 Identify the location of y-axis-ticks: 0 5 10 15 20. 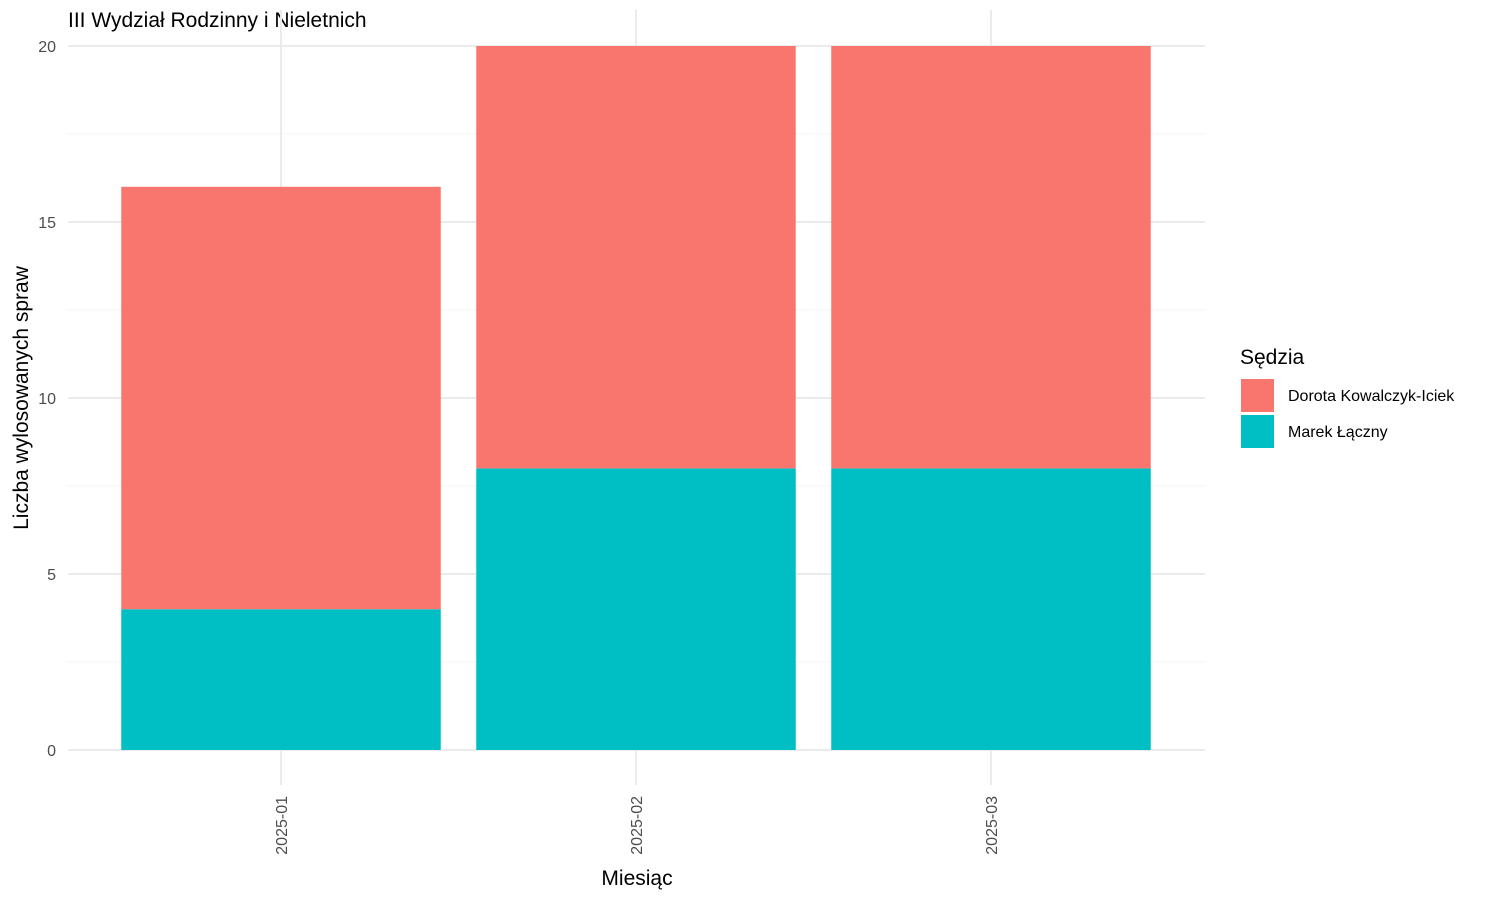
(47, 399).